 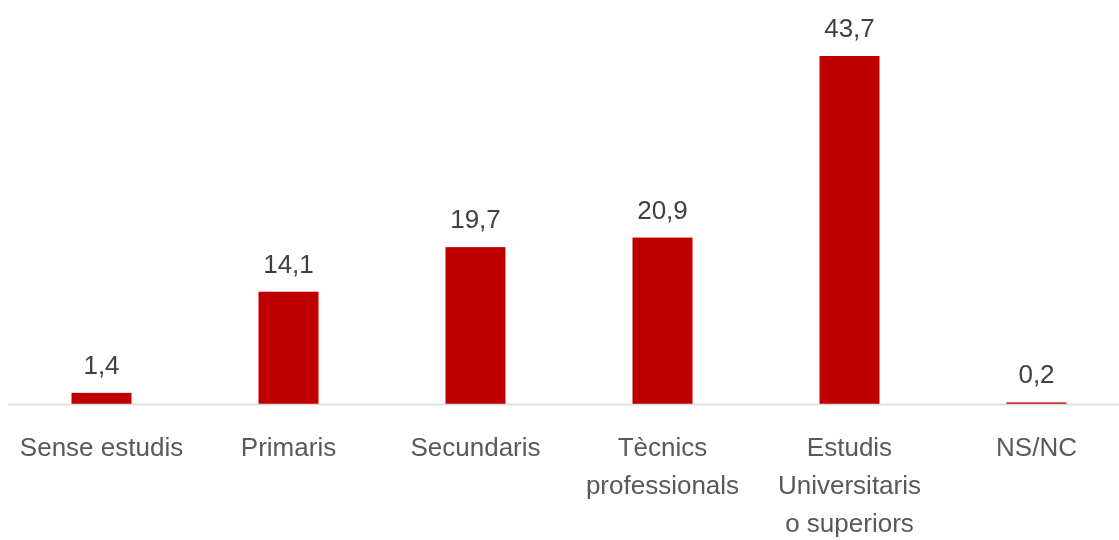 What do you see at coordinates (475, 447) in the screenshot?
I see `x-tick-label: Secundaris` at bounding box center [475, 447].